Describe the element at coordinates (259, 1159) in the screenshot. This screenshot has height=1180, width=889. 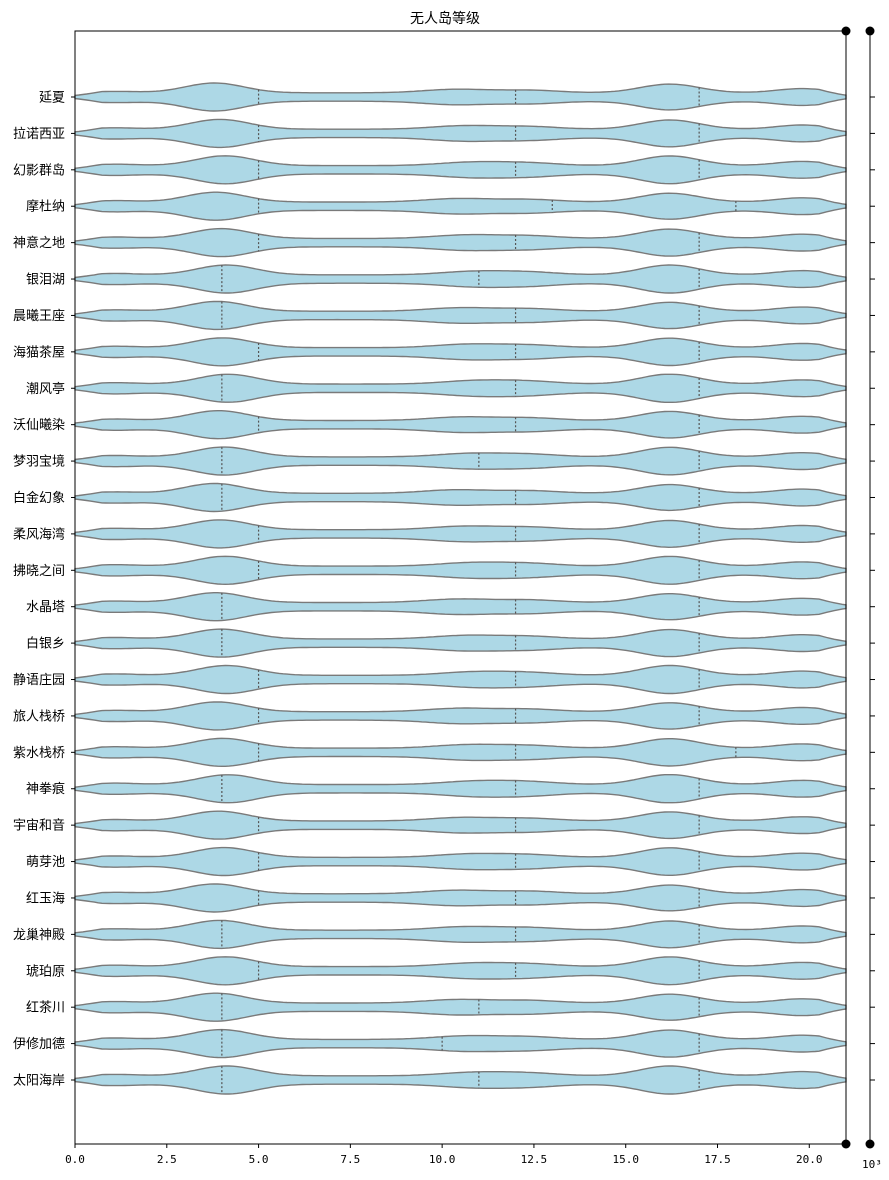
I see `x-tick-label-2: 5.0` at that location.